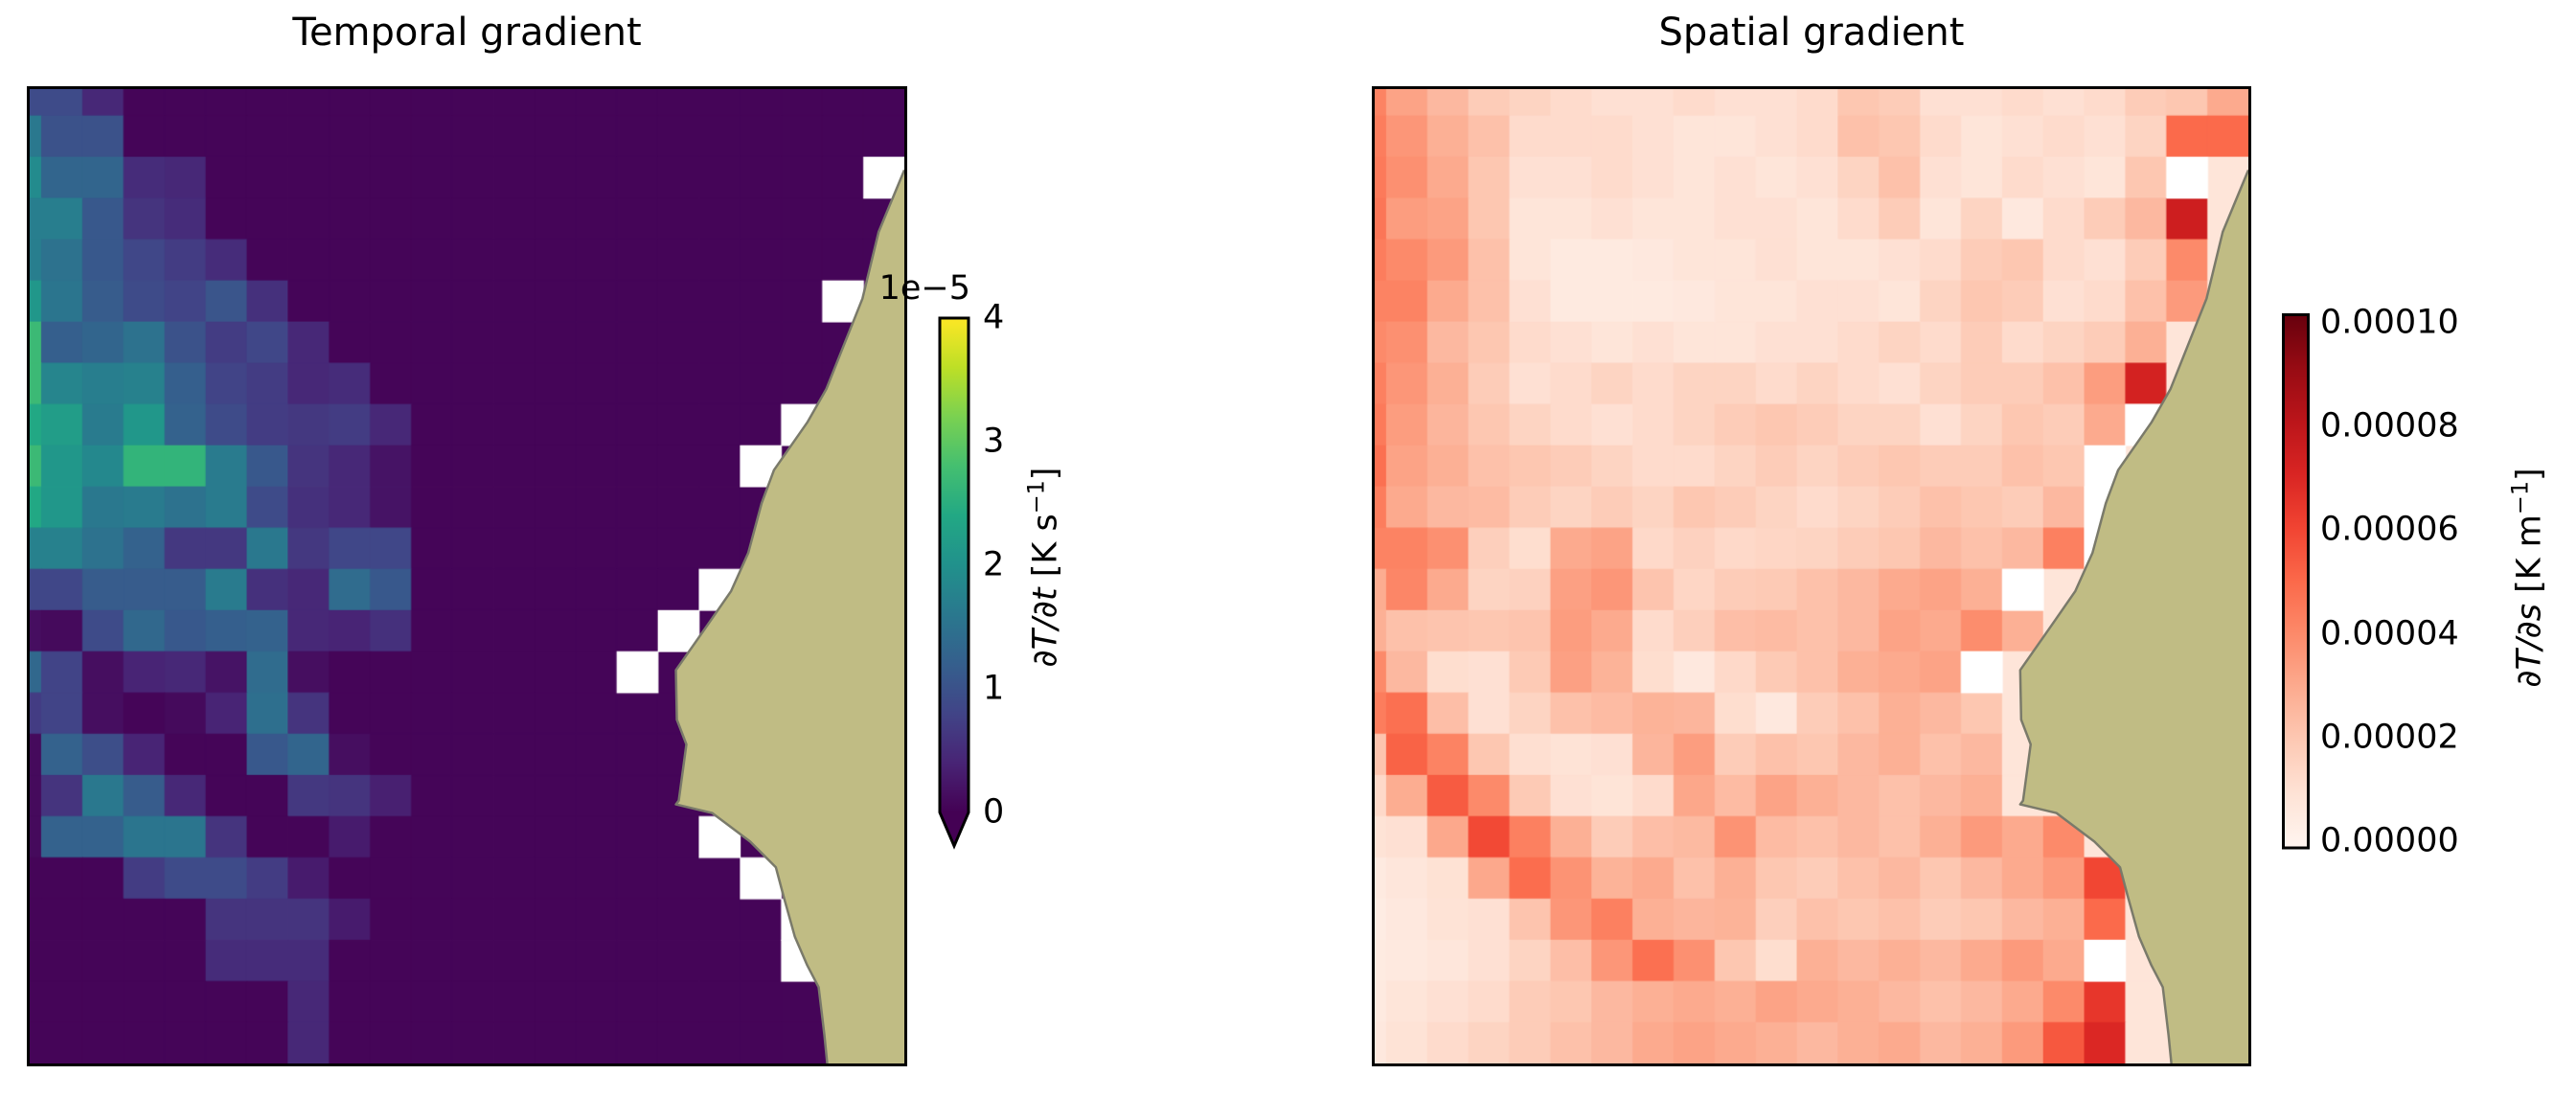 This screenshot has width=2576, height=1097. I want to click on spatial-colorbar-tick-label: 0.00010, so click(2389, 322).